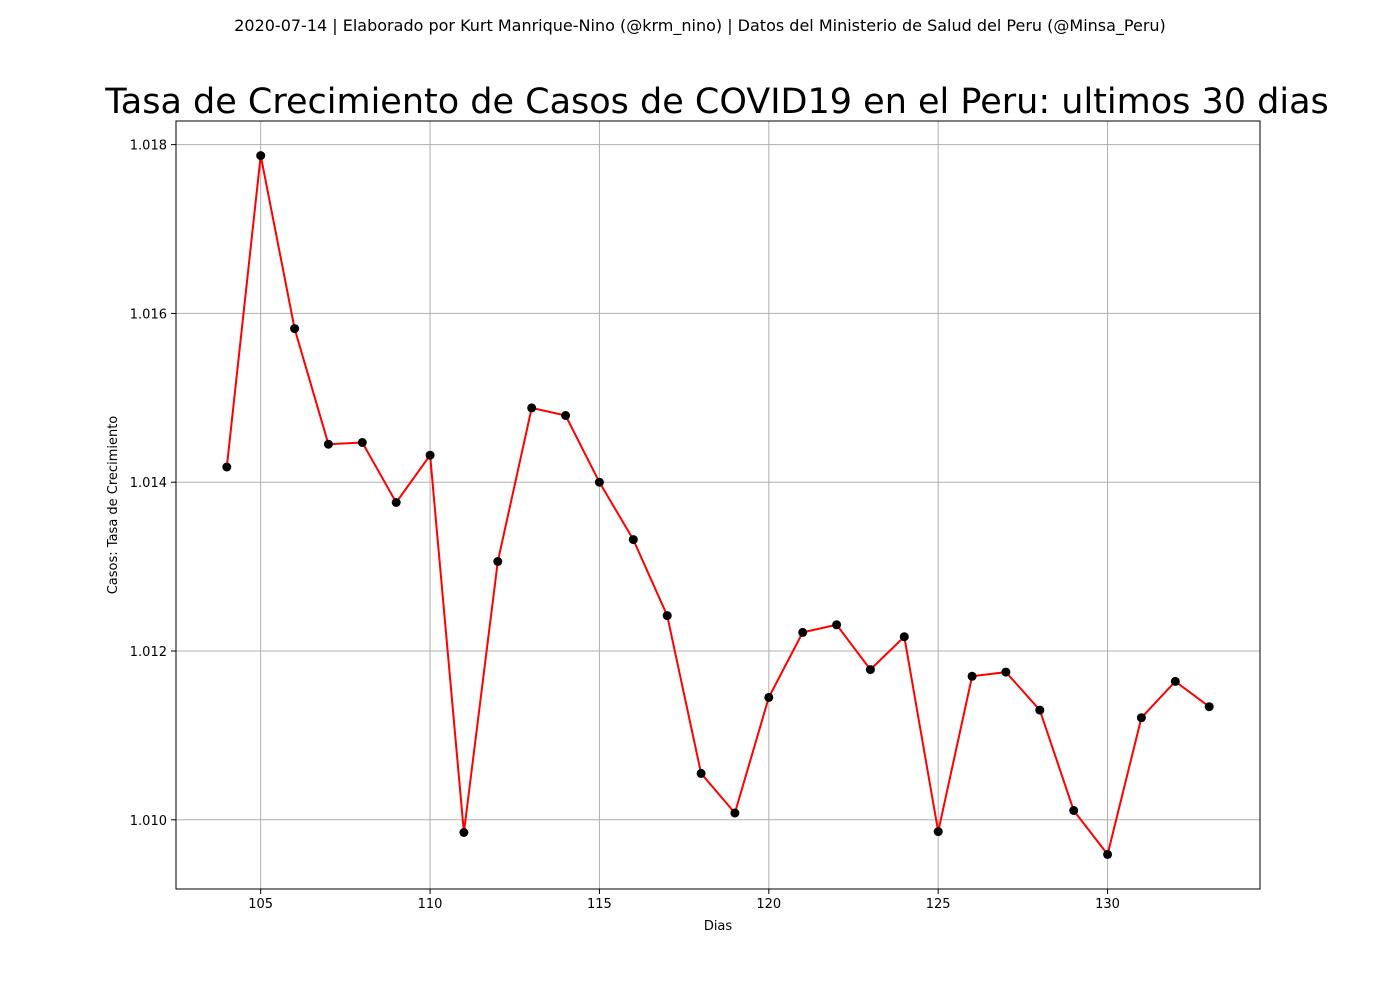 The image size is (1400, 1000). I want to click on y-axis-label: Casos: Tasa de Crecimiento, so click(113, 505).